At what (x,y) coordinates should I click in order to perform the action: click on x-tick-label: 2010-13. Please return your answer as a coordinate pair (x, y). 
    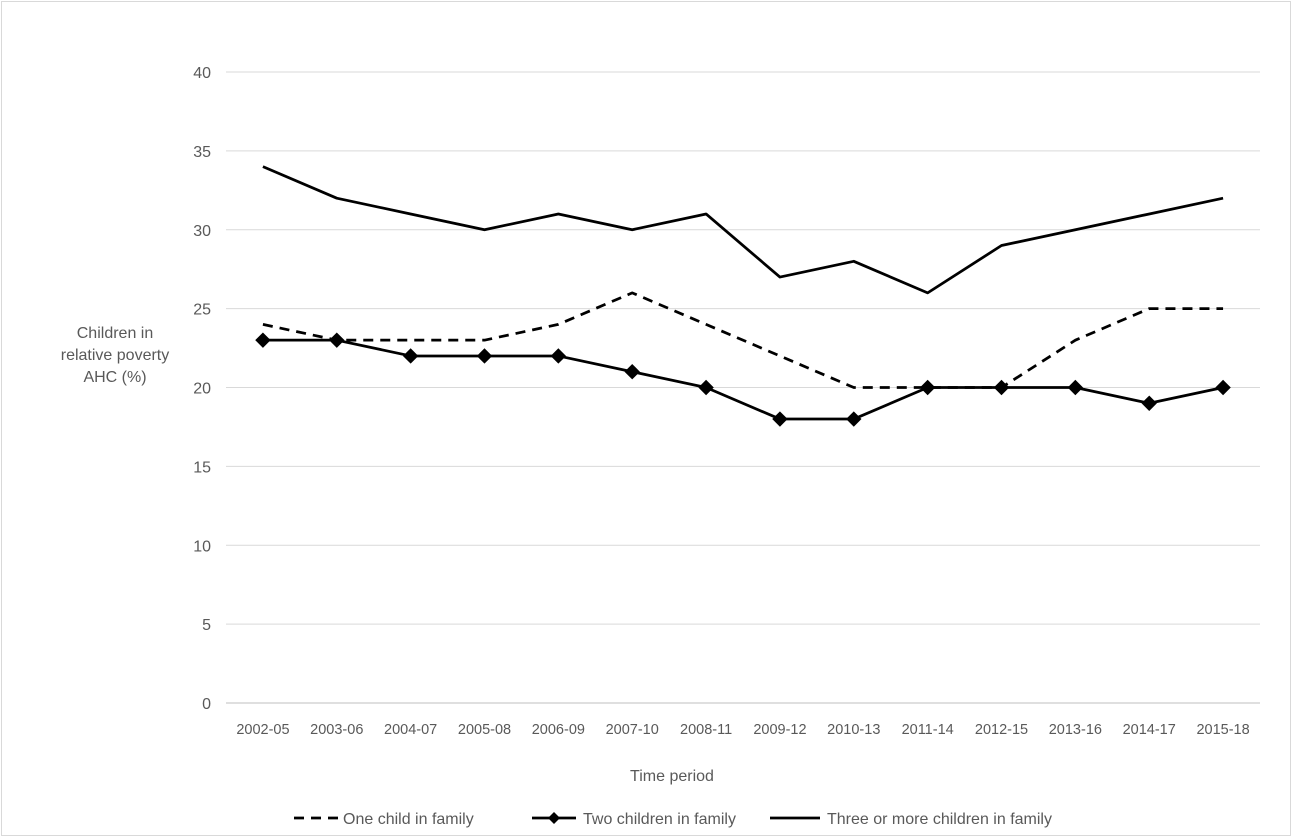
    Looking at the image, I should click on (853, 730).